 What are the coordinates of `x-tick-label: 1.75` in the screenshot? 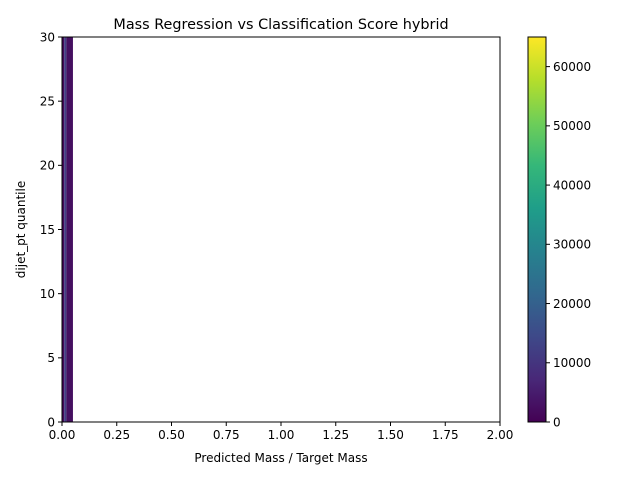 It's located at (445, 435).